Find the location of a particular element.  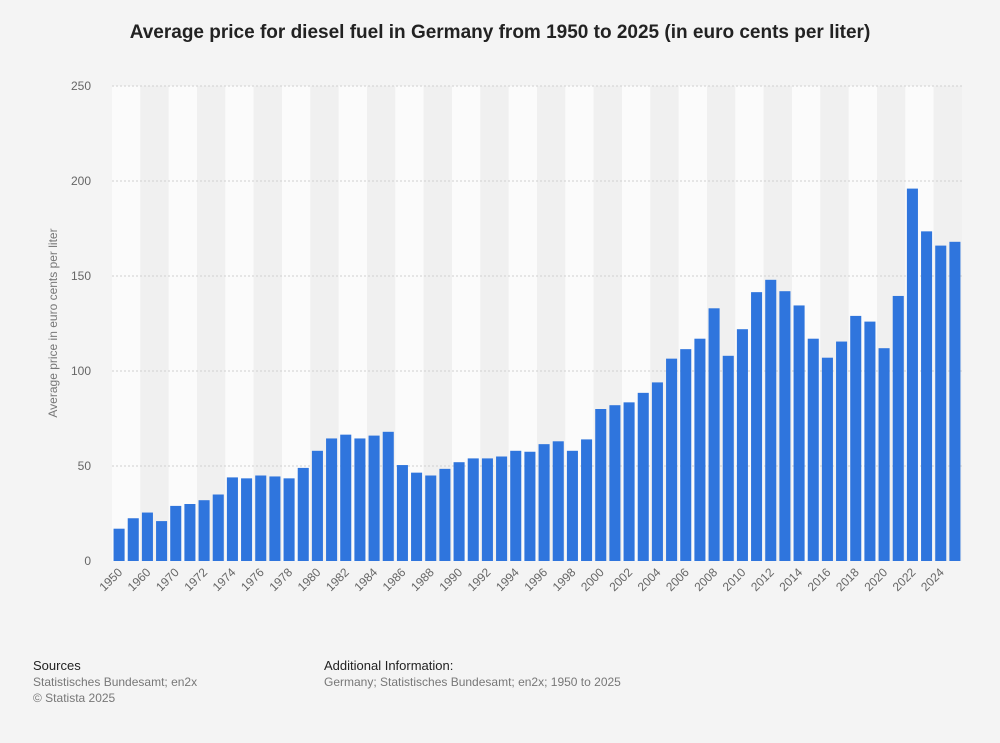

bar-1996 is located at coordinates (544, 502).